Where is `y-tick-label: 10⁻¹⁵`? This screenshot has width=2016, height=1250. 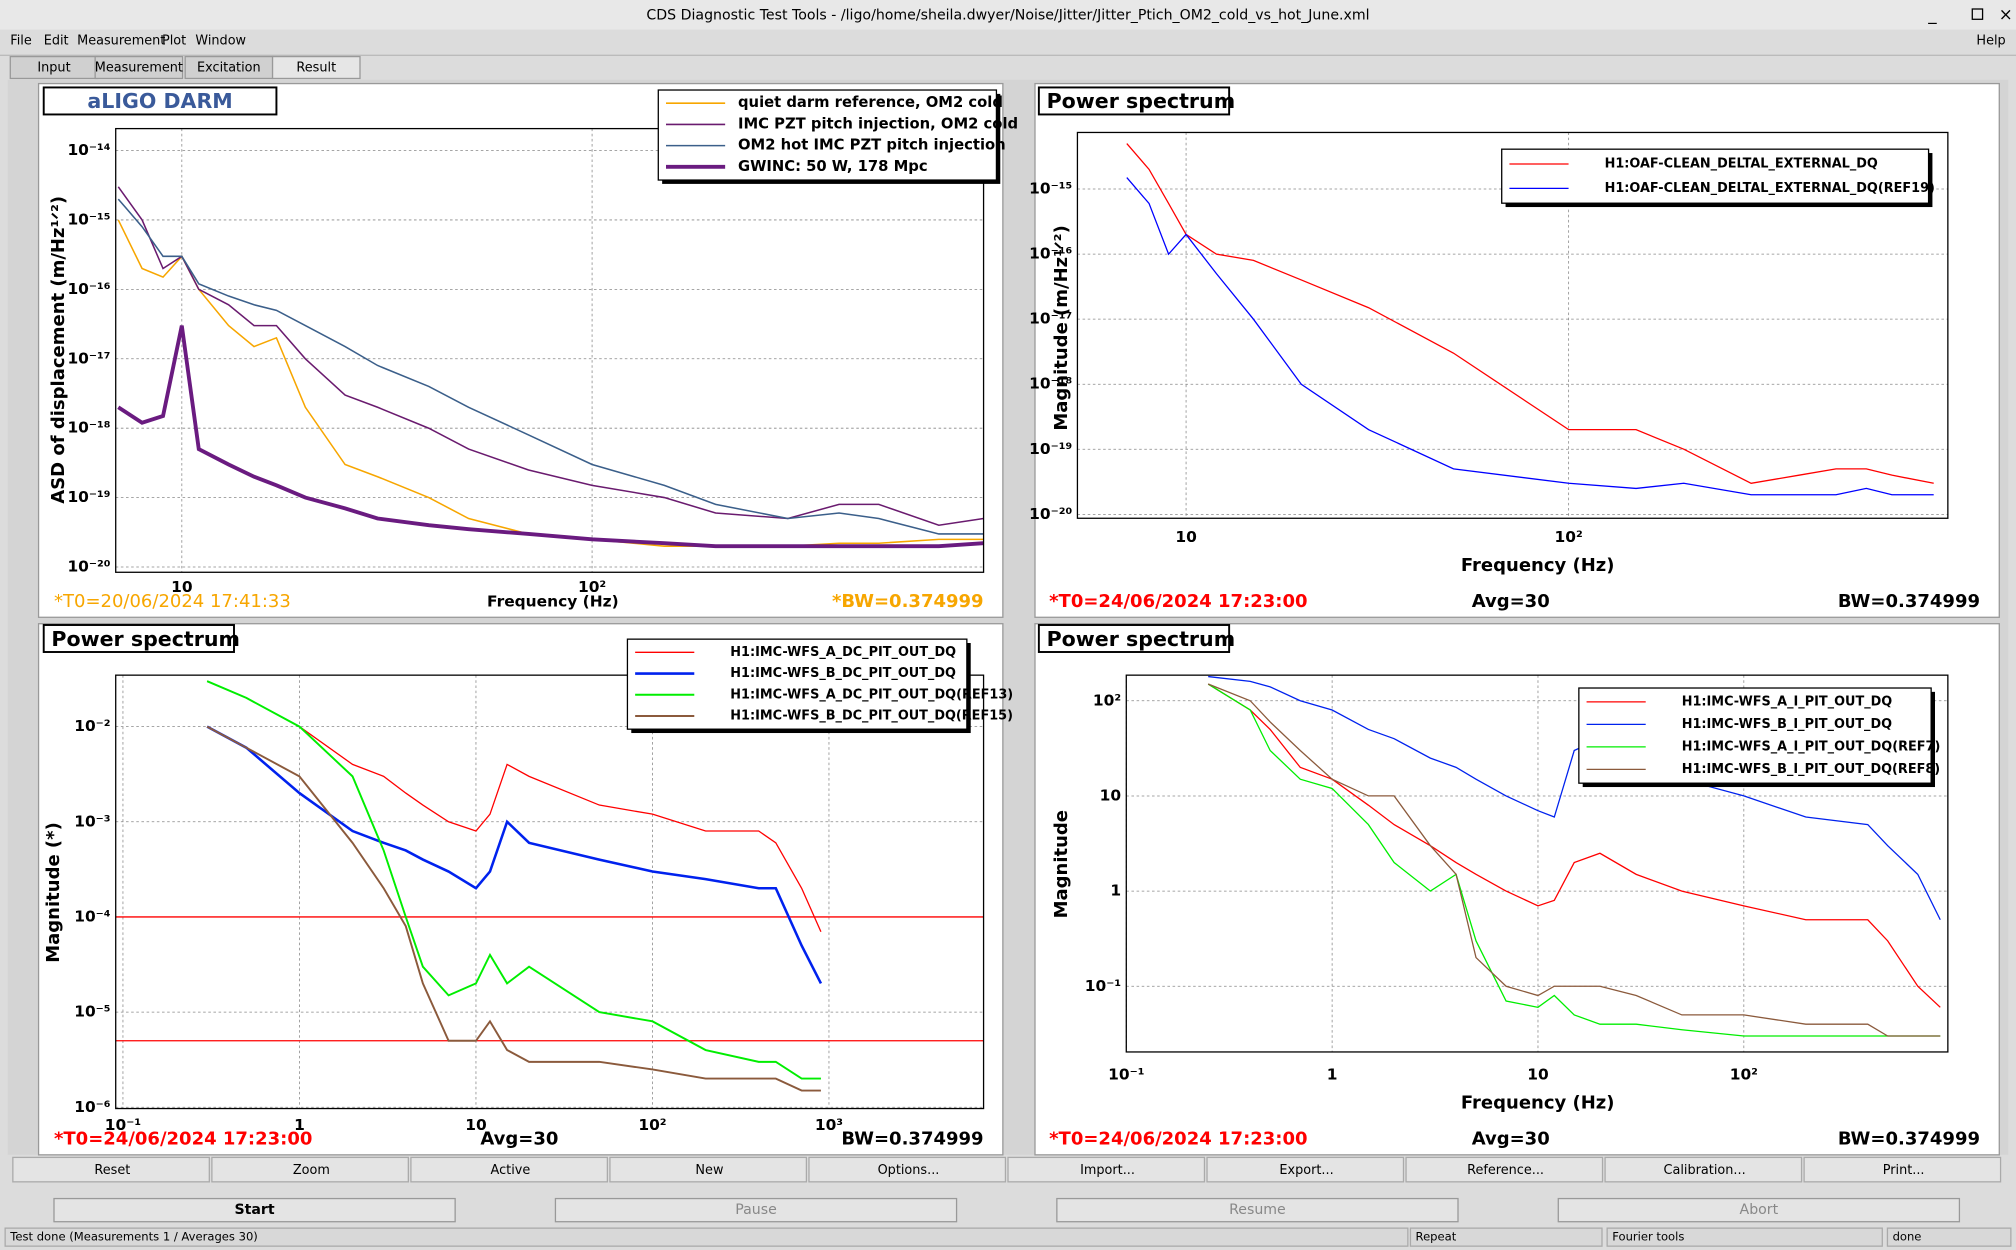
y-tick-label: 10⁻¹⁵ is located at coordinates (88, 219).